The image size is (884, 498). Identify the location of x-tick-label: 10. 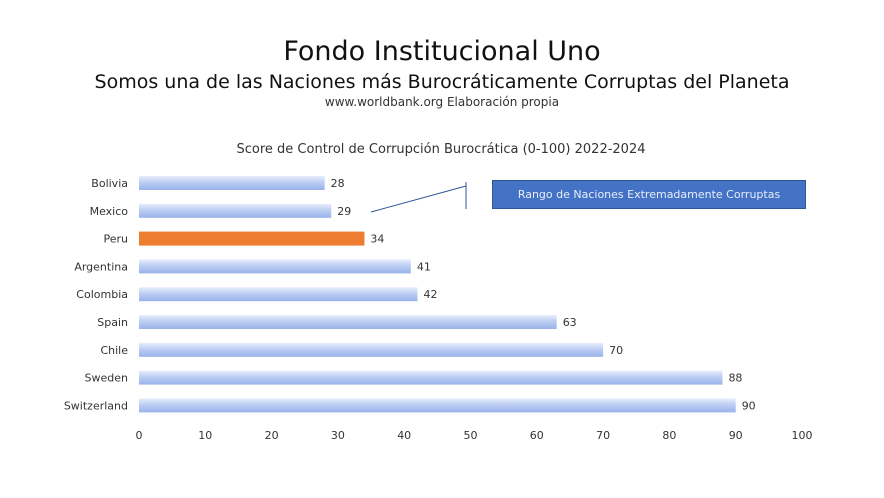
(205, 435).